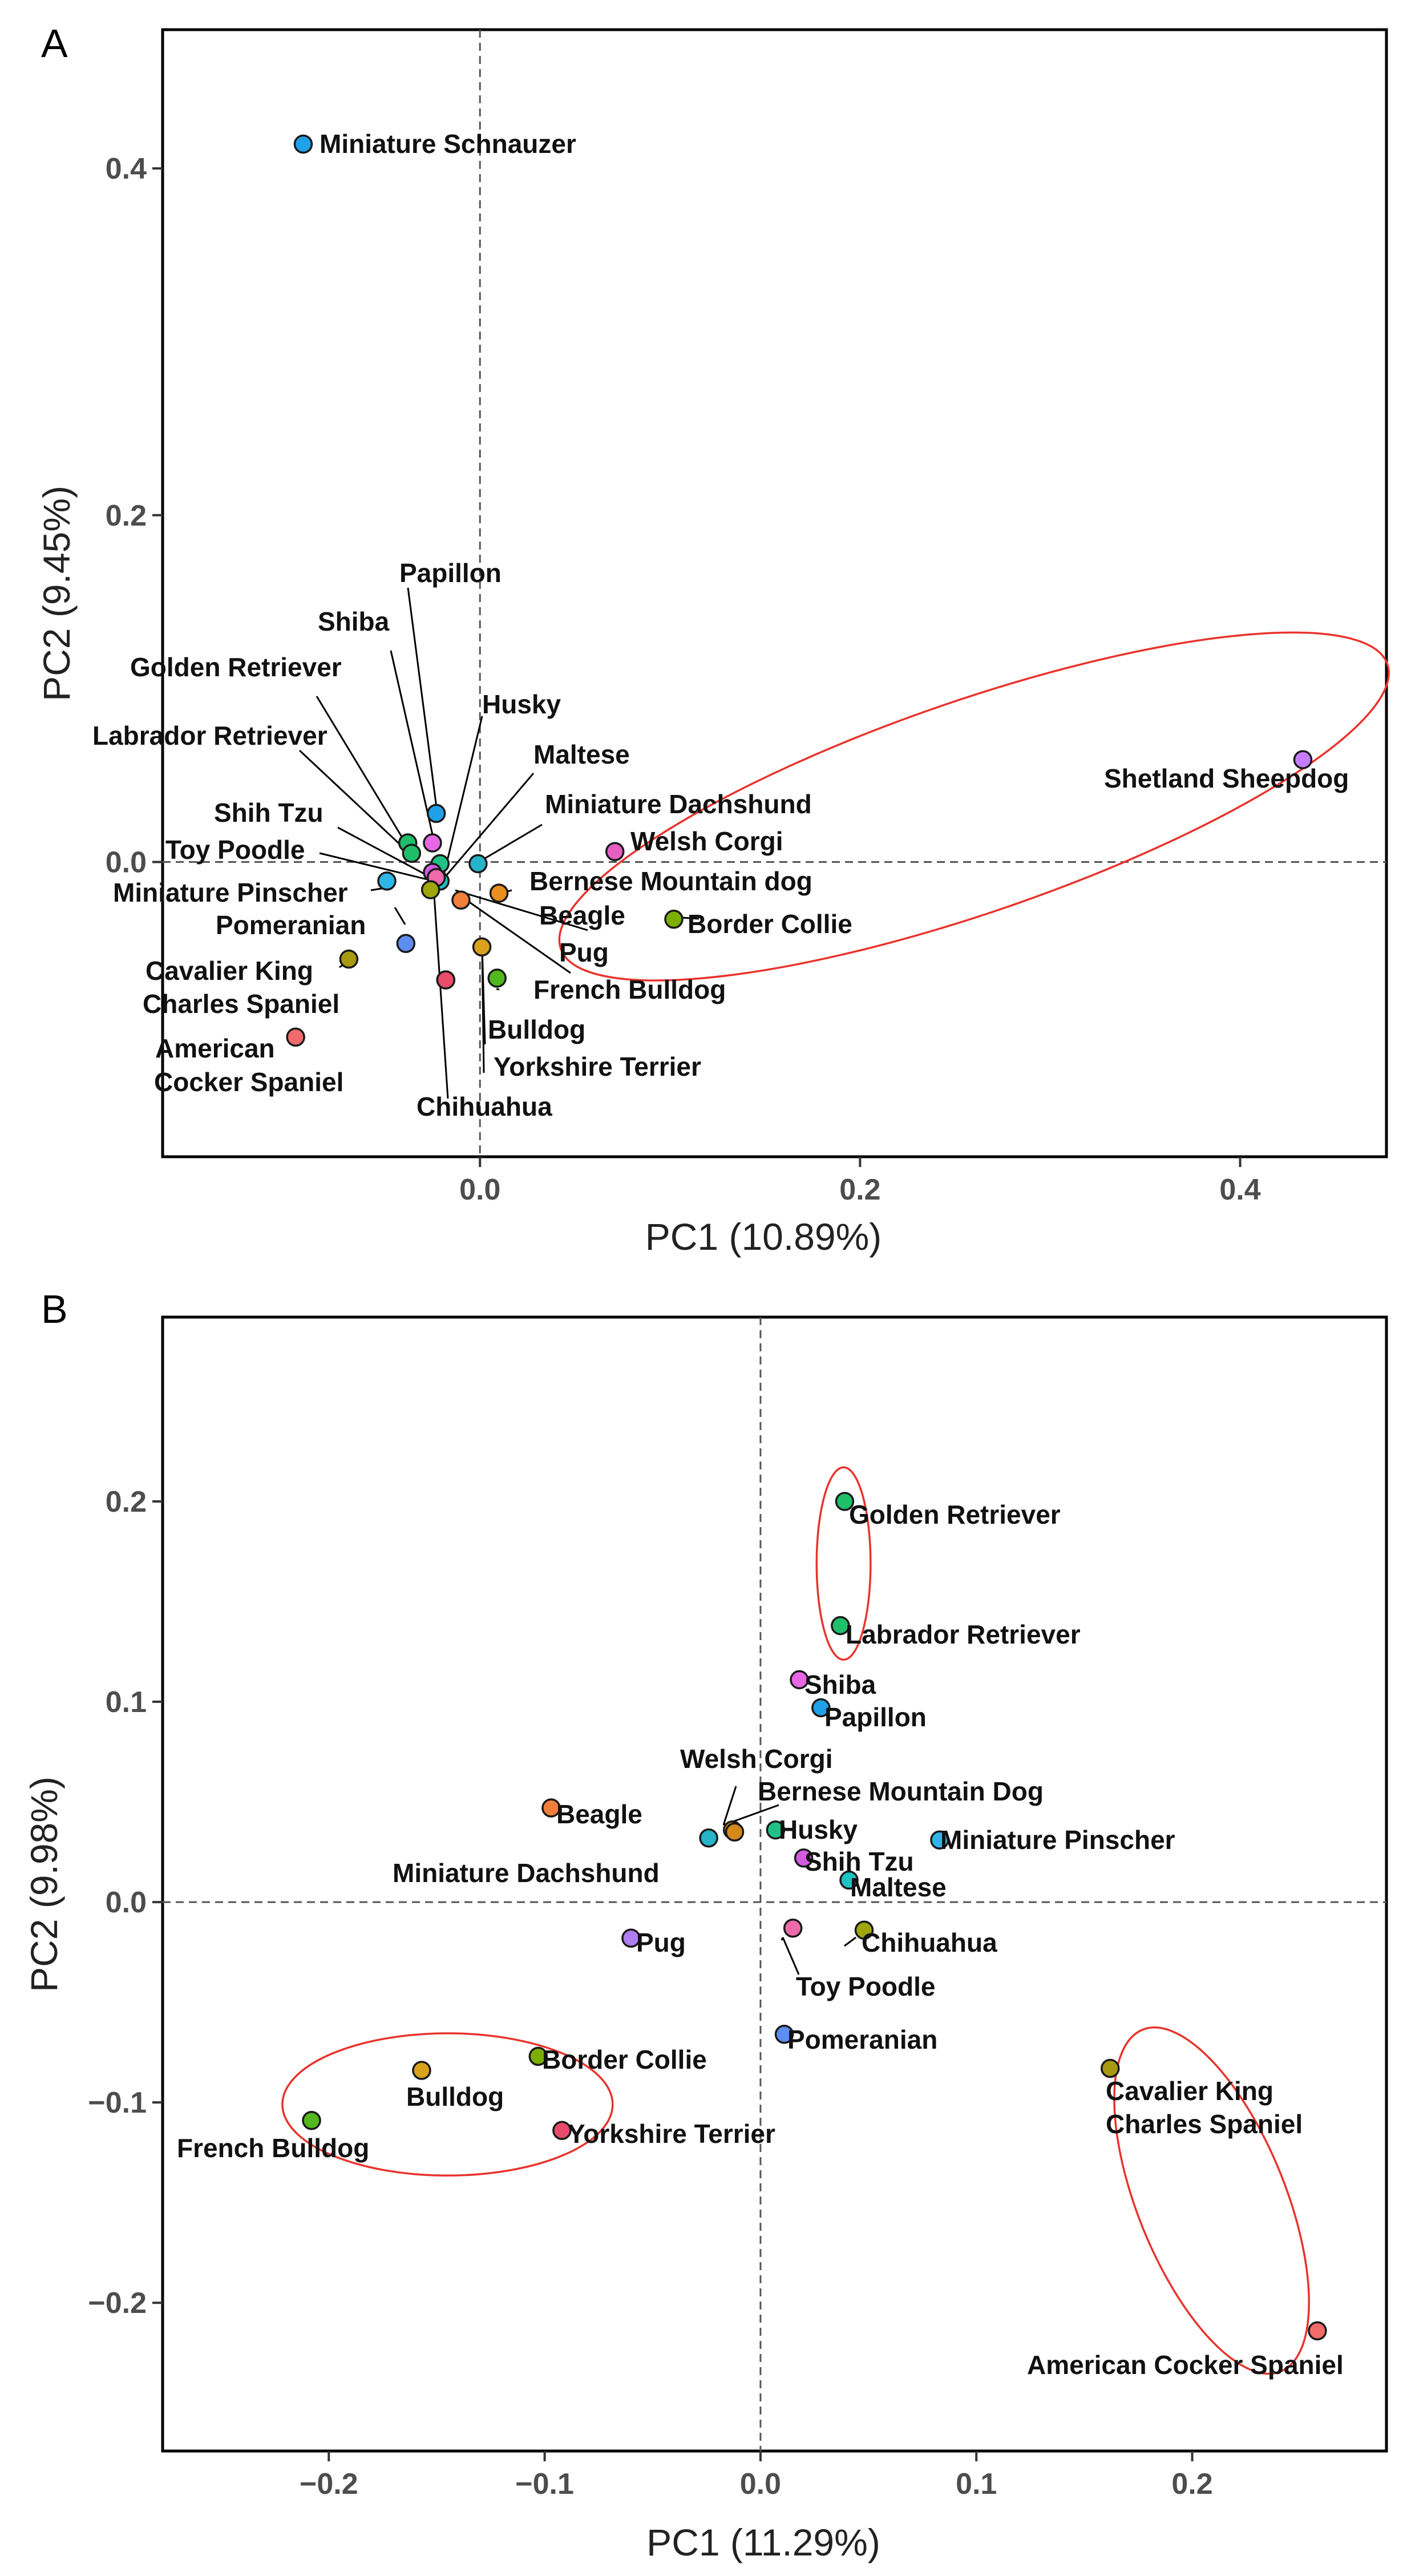 This screenshot has width=1403, height=2576. What do you see at coordinates (229, 971) in the screenshot?
I see `label-cavalier-line1: Cavalier King` at bounding box center [229, 971].